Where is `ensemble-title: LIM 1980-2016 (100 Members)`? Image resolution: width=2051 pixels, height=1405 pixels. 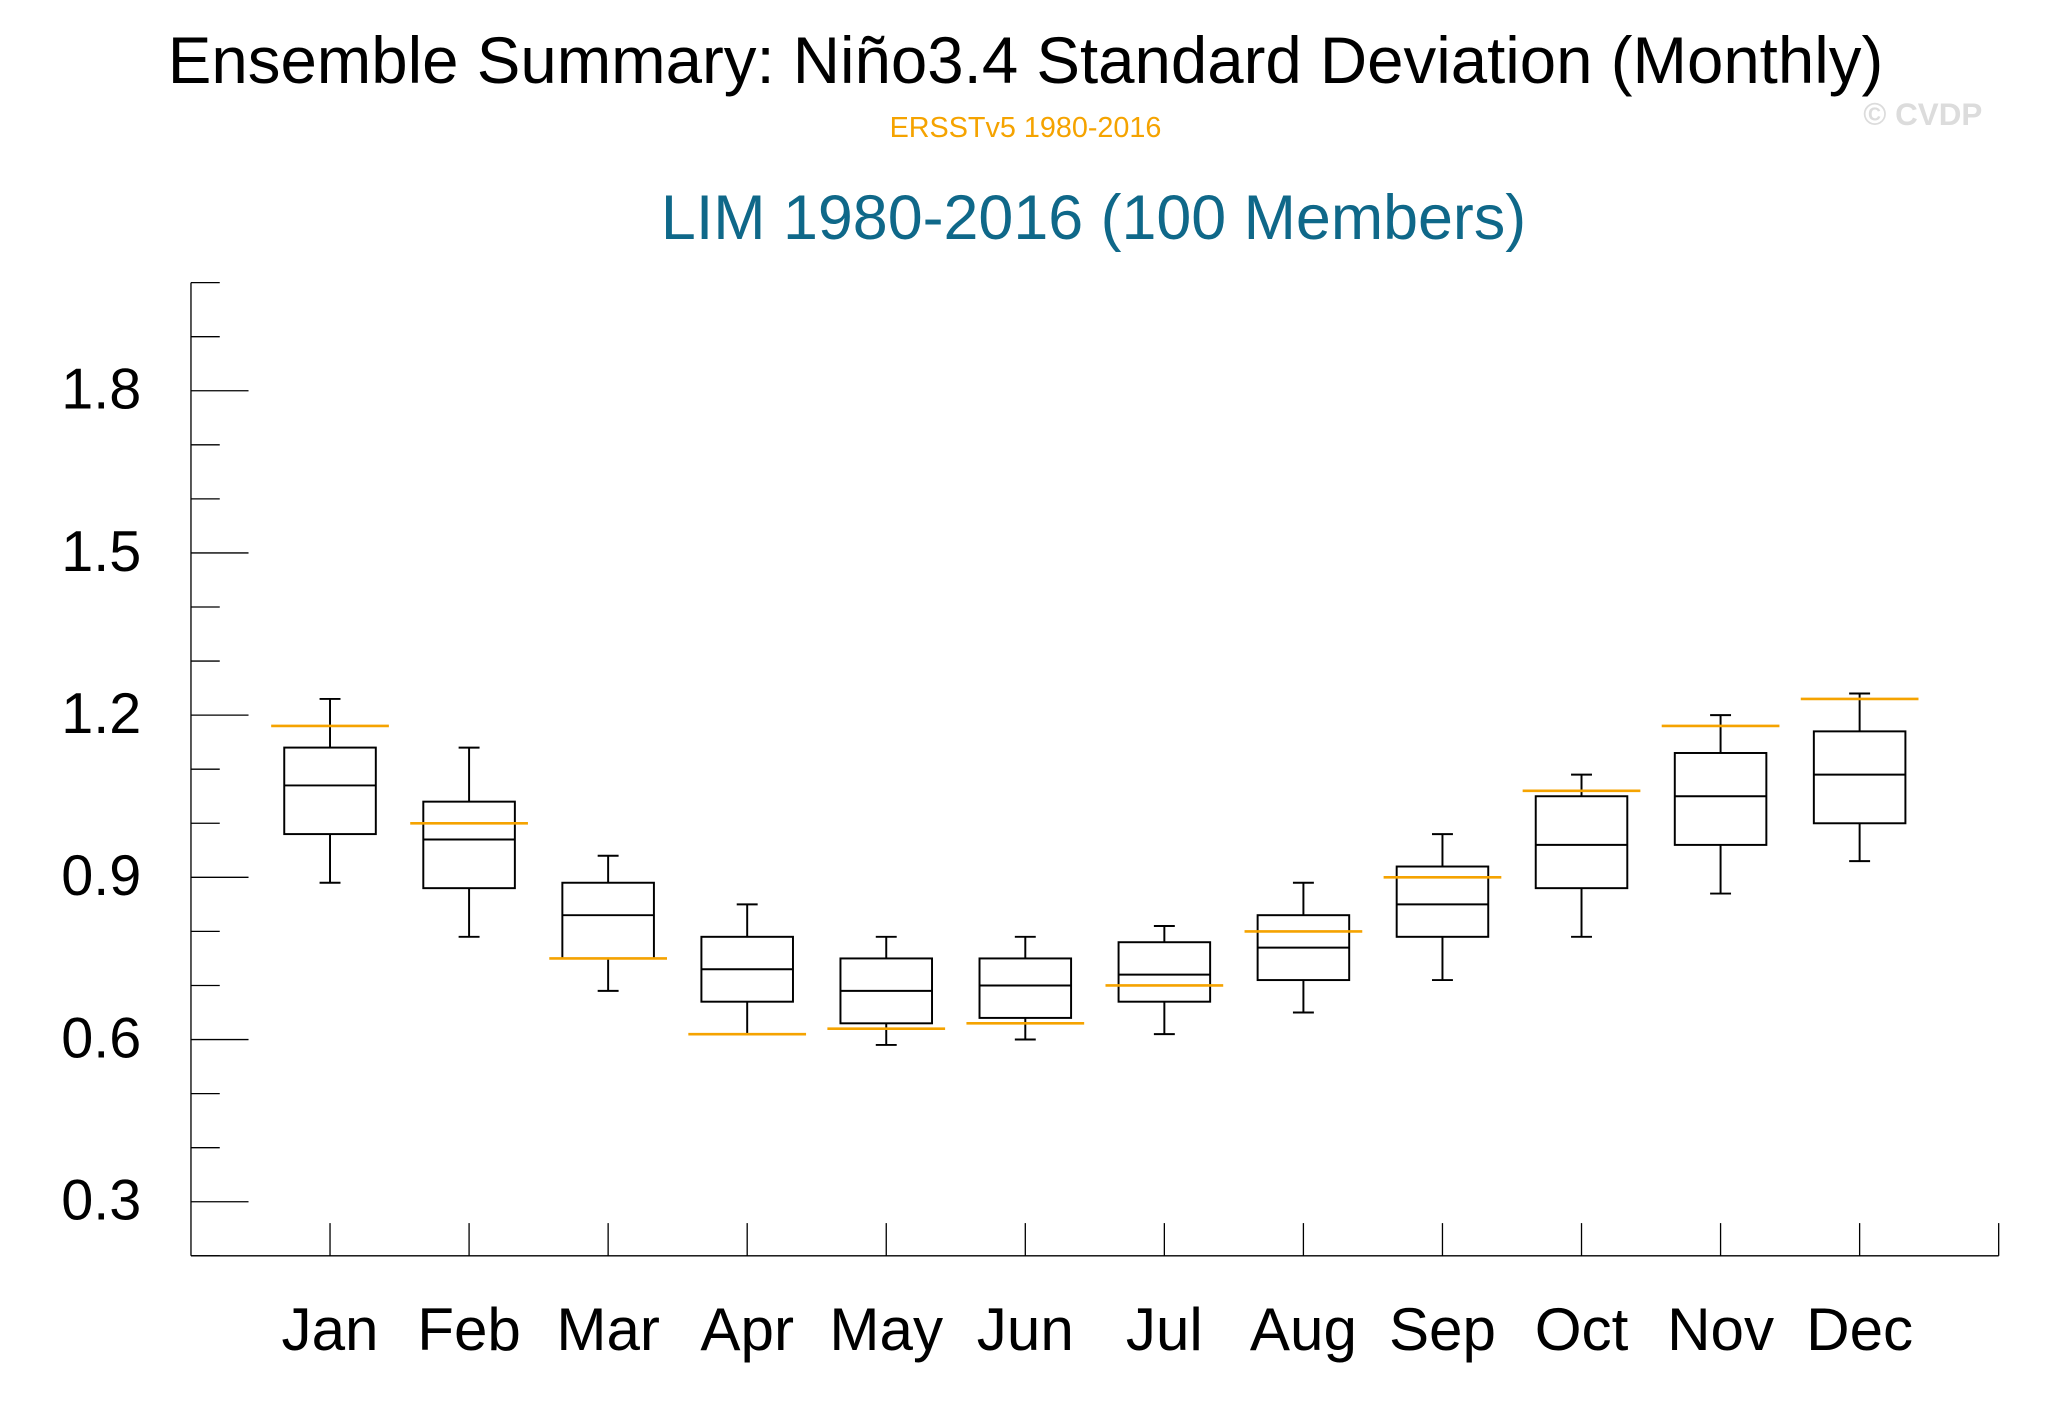 ensemble-title: LIM 1980-2016 (100 Members) is located at coordinates (1093, 218).